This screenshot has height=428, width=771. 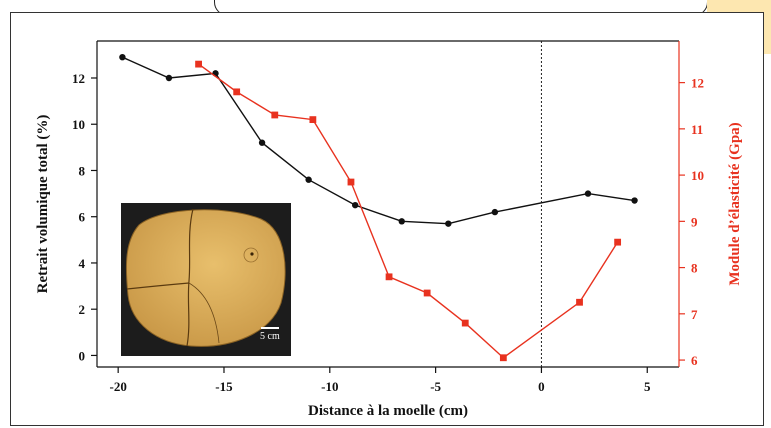 I want to click on y-right-tick-label: 6, so click(x=694, y=360).